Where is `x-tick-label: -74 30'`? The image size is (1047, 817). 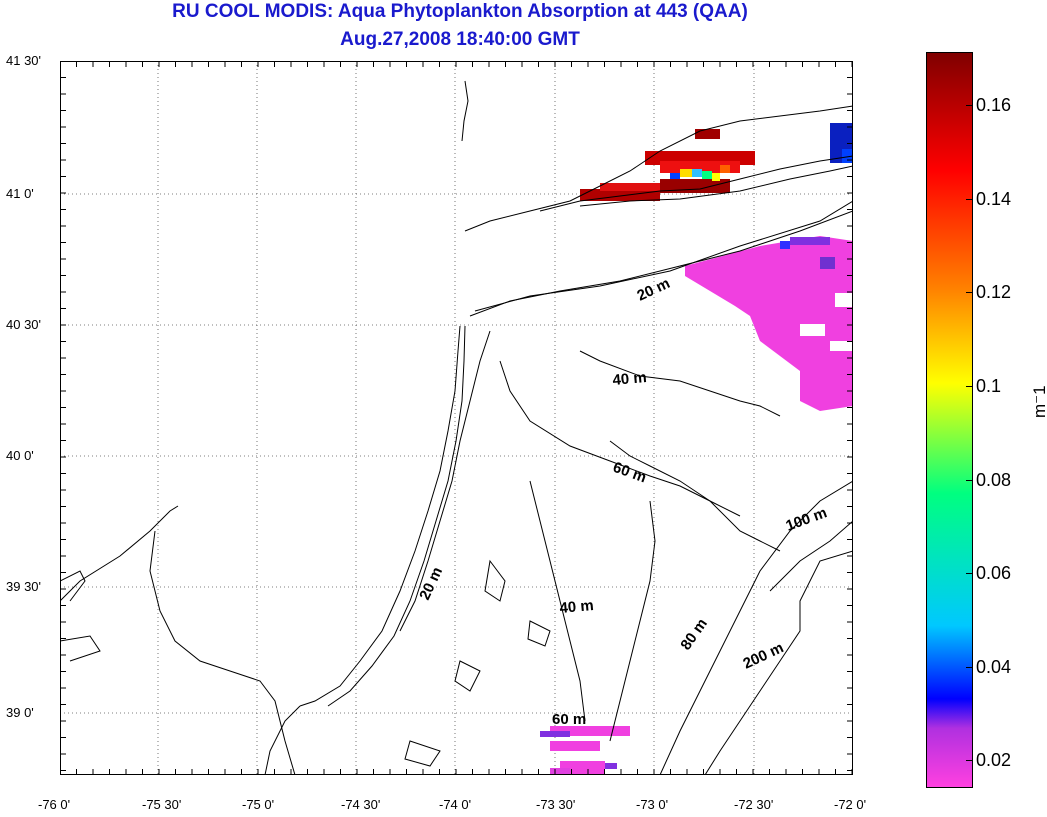 x-tick-label: -74 30' is located at coordinates (361, 804).